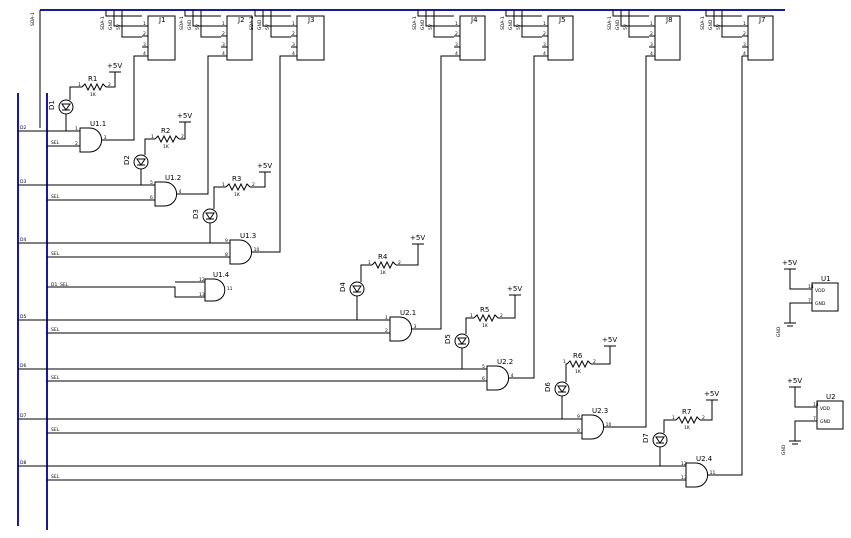  Describe the element at coordinates (221, 275) in the screenshot. I see `gate-ref: U1.4` at that location.